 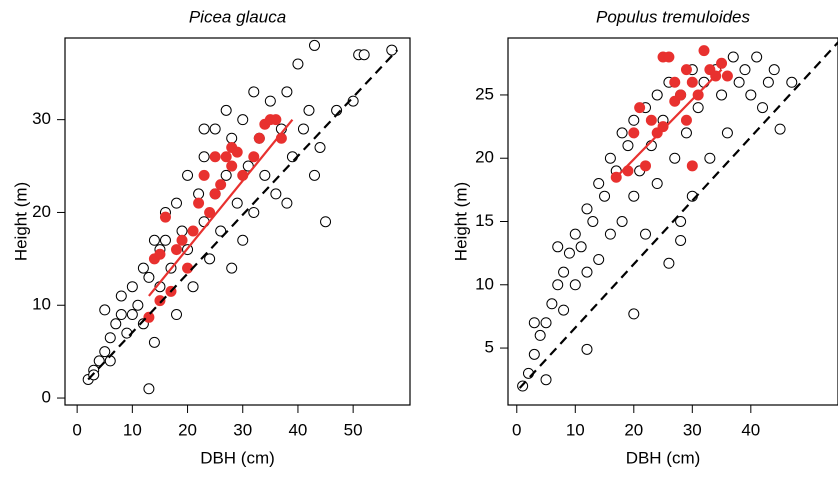 What do you see at coordinates (187, 429) in the screenshot?
I see `x-tick-label: 20` at bounding box center [187, 429].